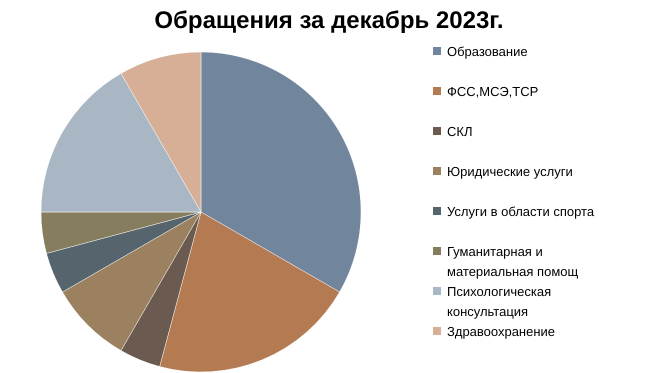 This screenshot has width=658, height=373. I want to click on legend-label: Услуги в области спорта, so click(521, 211).